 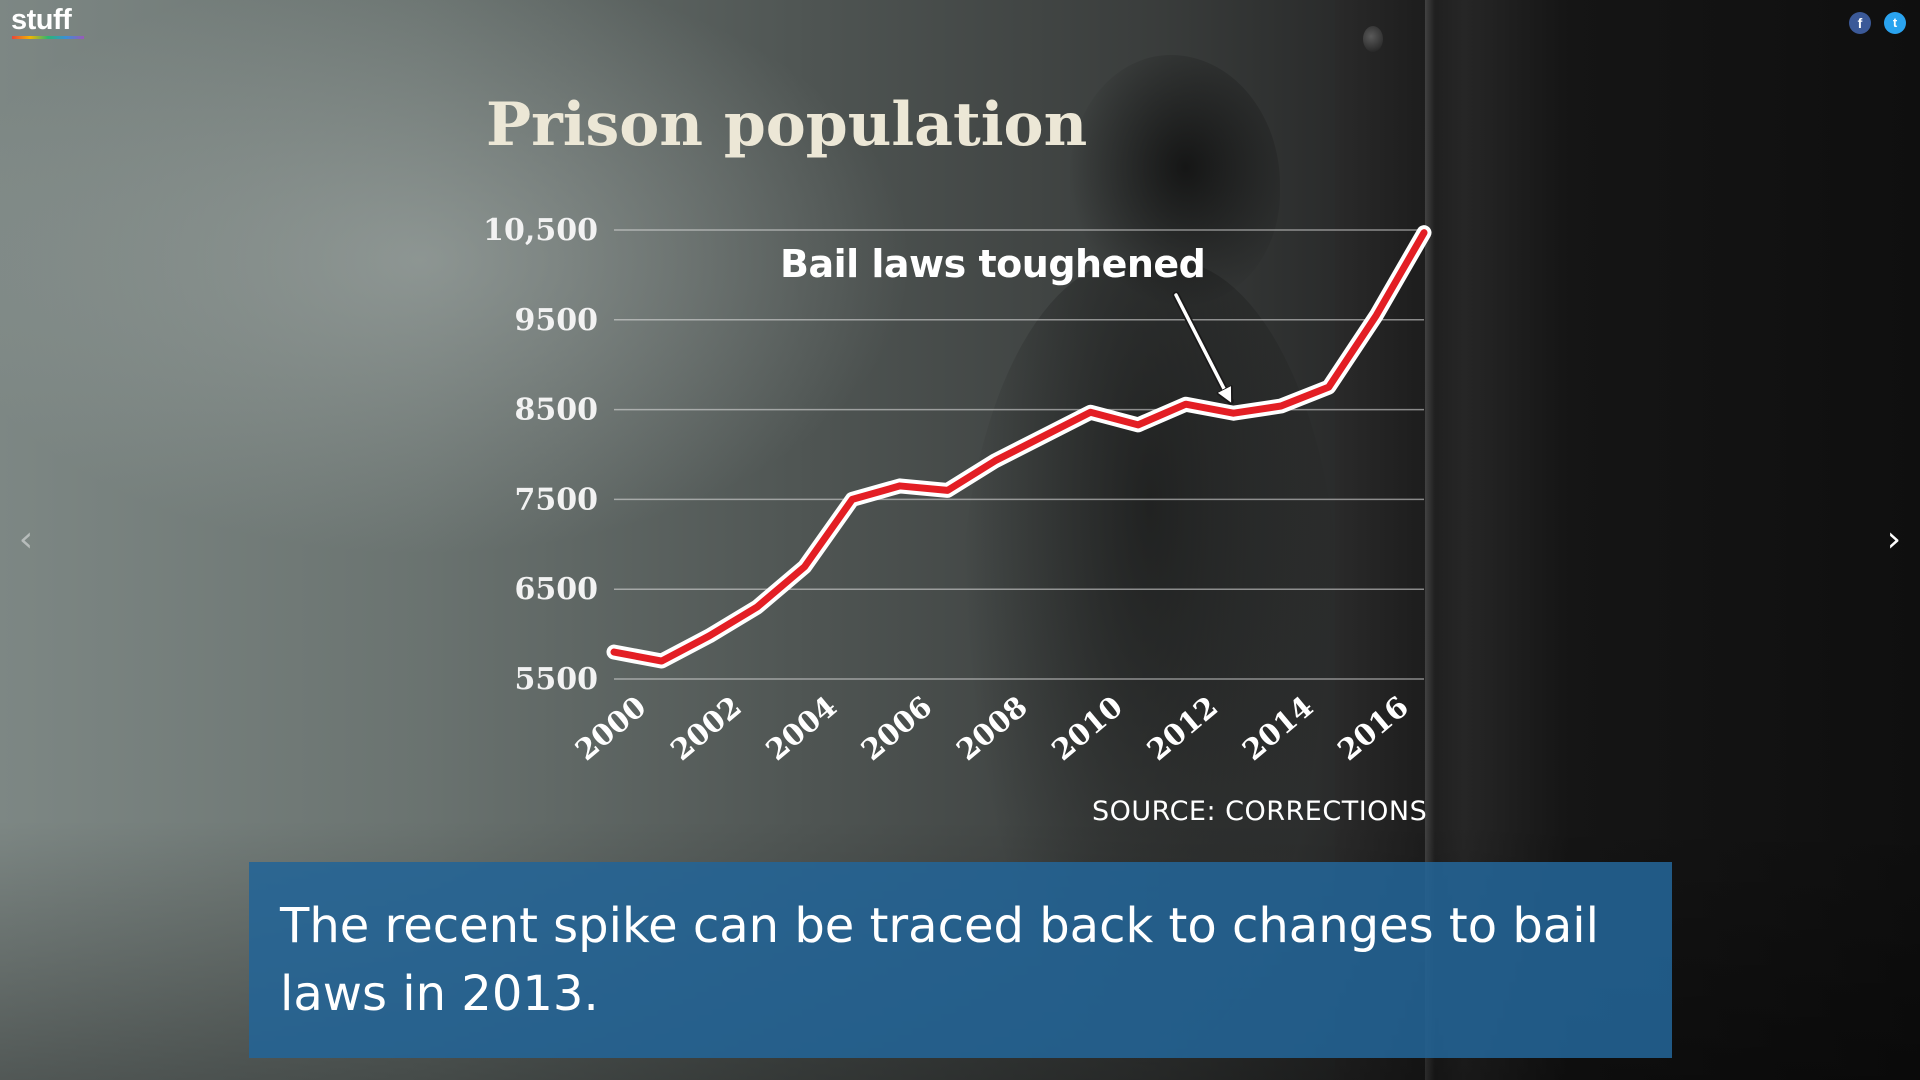 What do you see at coordinates (557, 320) in the screenshot?
I see `y-tick-label: 9500` at bounding box center [557, 320].